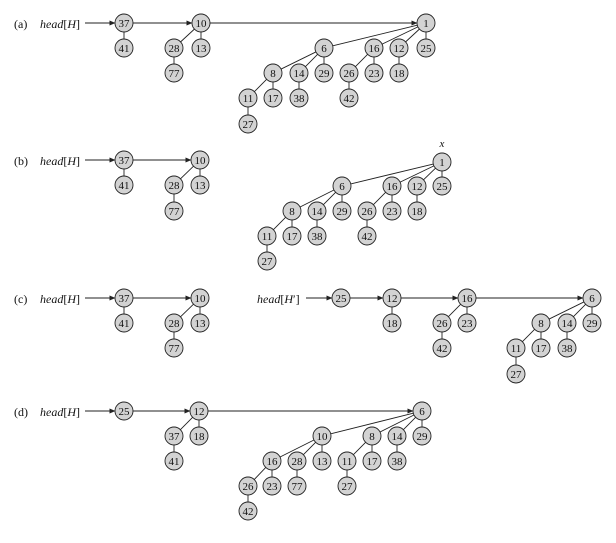  Describe the element at coordinates (21, 412) in the screenshot. I see `panel-label: (d)` at that location.